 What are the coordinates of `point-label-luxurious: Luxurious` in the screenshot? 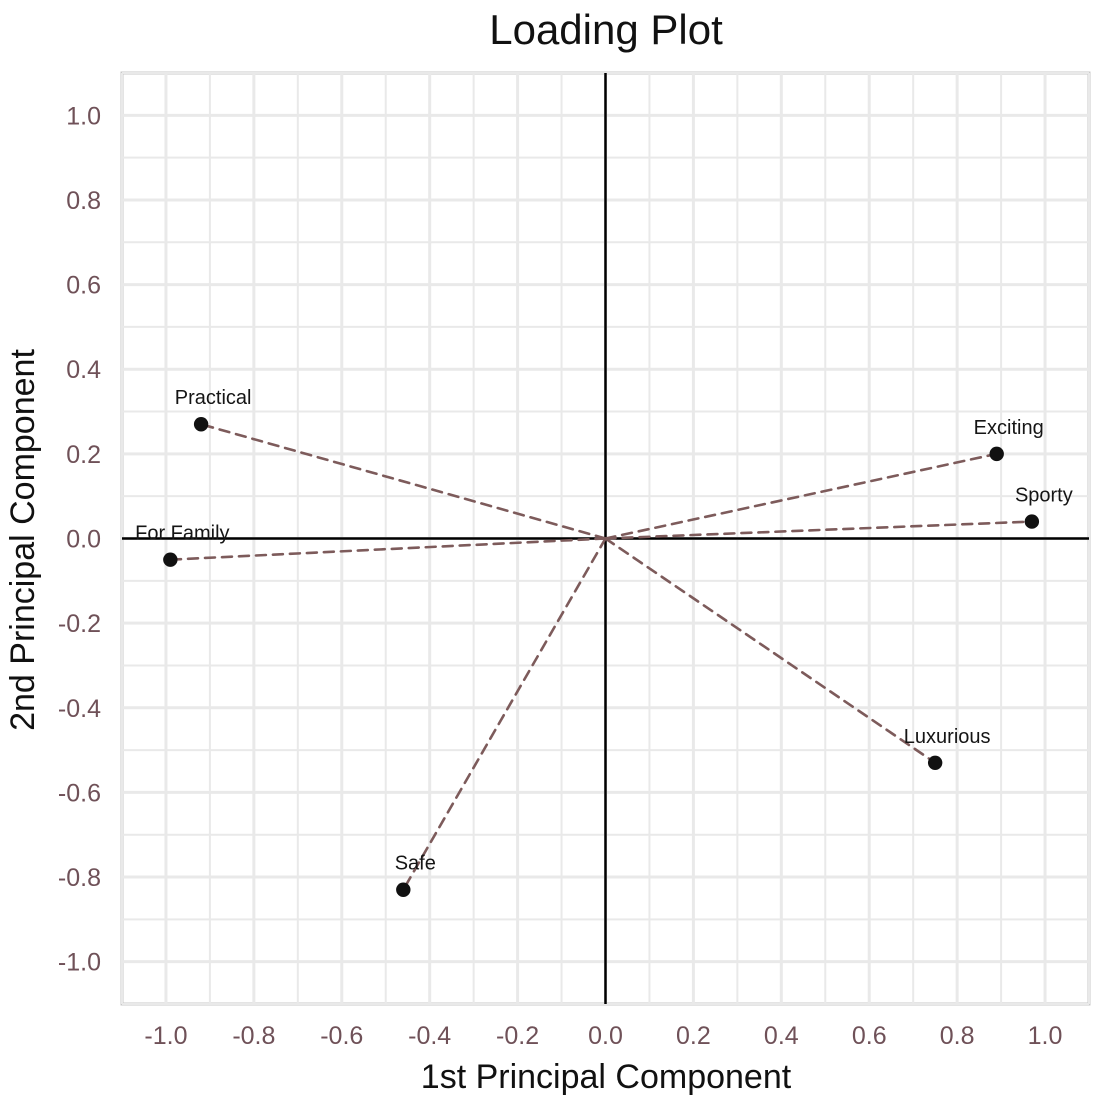 It's located at (947, 737).